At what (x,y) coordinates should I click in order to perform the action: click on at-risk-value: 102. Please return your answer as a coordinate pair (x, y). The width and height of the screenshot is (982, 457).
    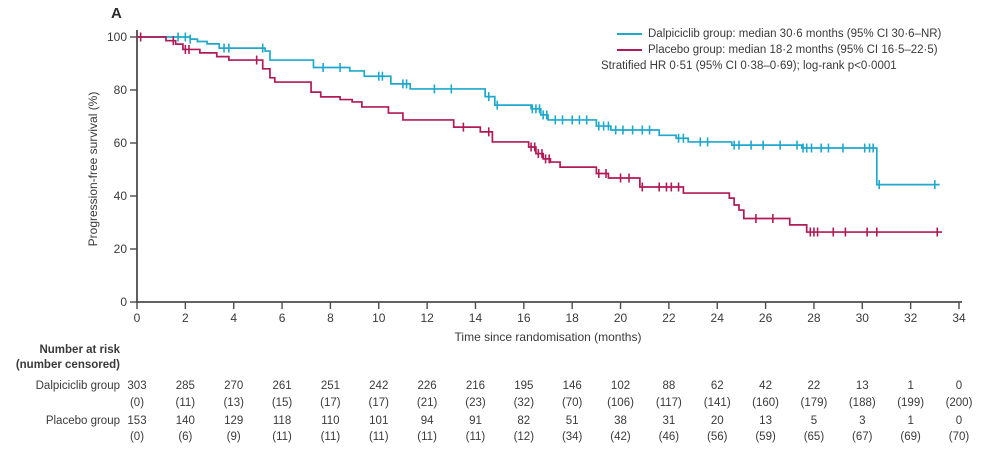
    Looking at the image, I should click on (620, 386).